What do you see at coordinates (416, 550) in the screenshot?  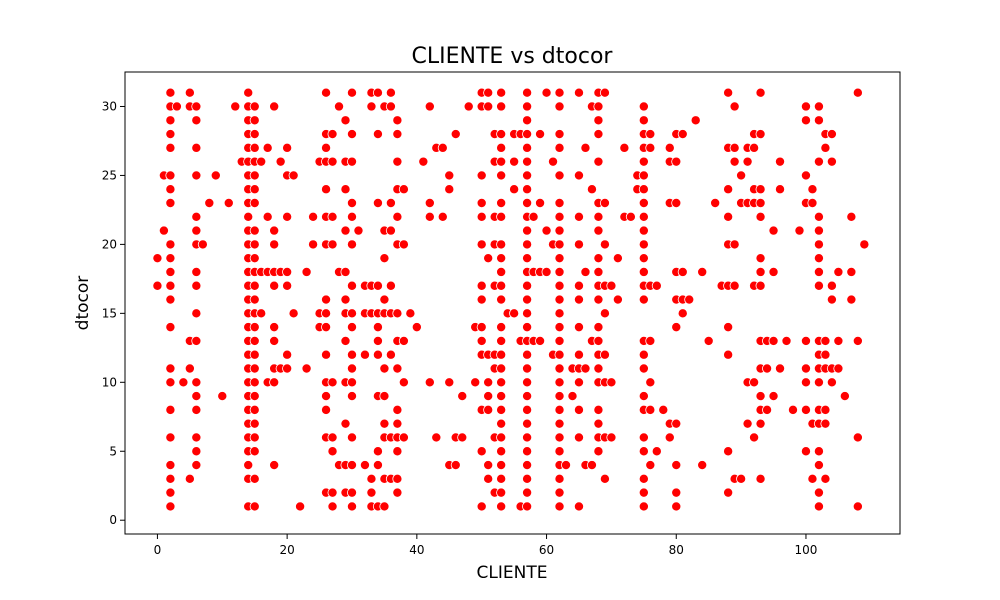 I see `x-tick-label: 40` at bounding box center [416, 550].